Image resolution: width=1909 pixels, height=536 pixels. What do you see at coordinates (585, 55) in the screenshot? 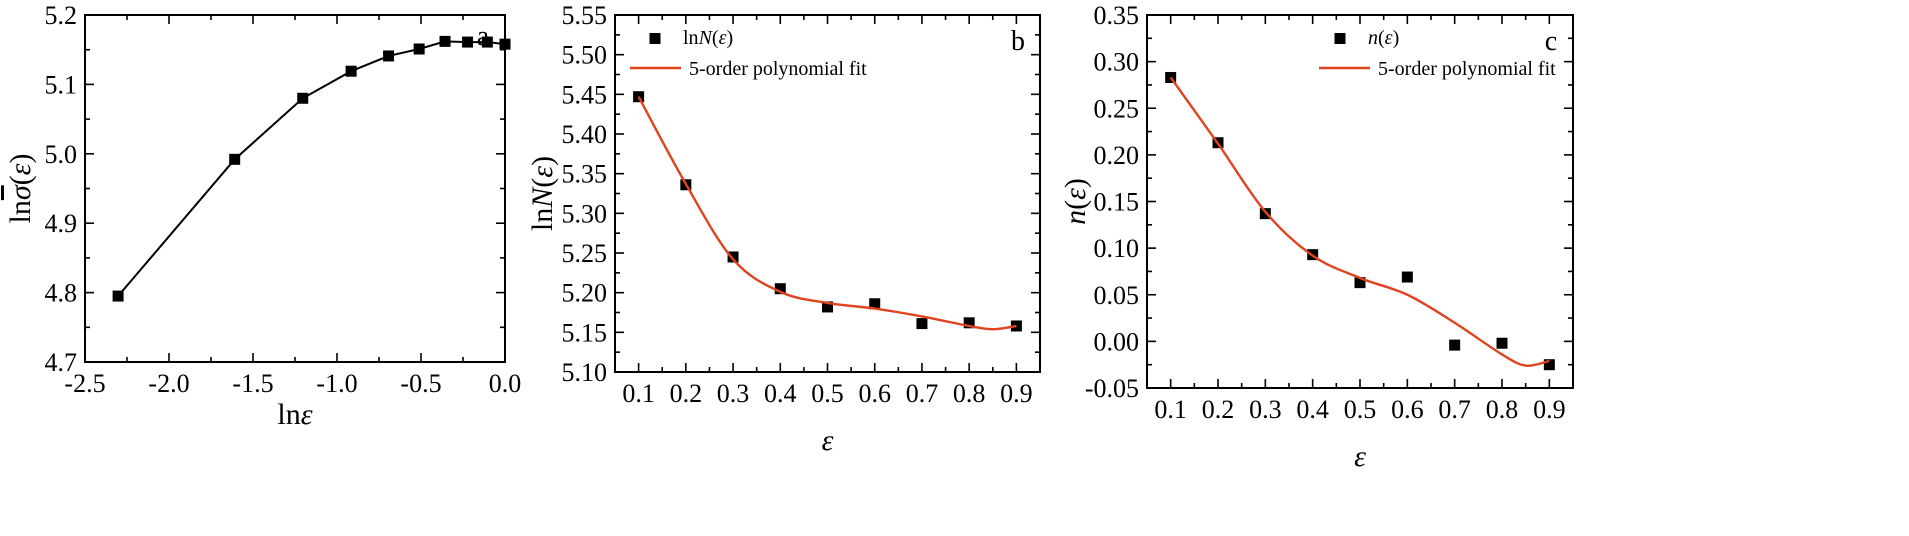
I see `y-tick-label: 5.50` at bounding box center [585, 55].